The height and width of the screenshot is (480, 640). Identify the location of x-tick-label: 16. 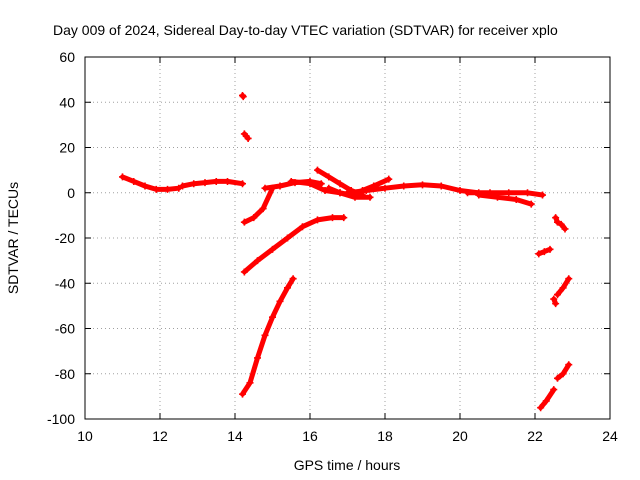
(310, 436).